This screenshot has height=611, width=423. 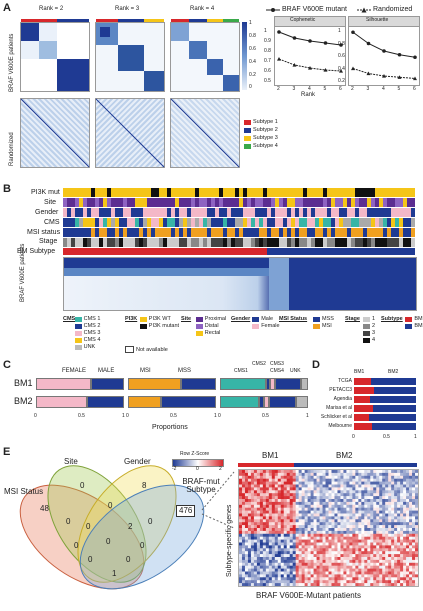 I want to click on legend-item: PI3K mutant, so click(x=159, y=326).